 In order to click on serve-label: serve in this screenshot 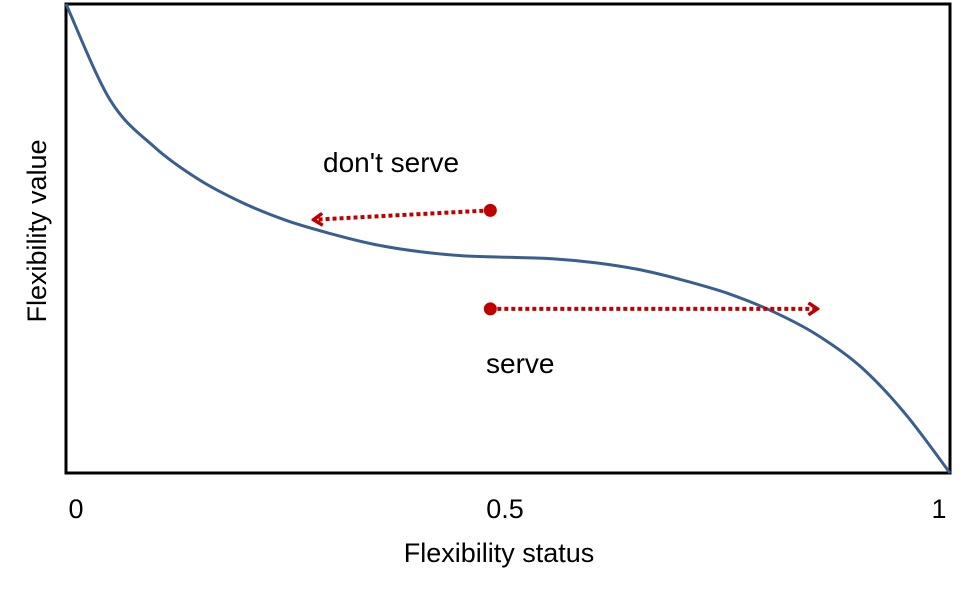, I will do `click(520, 363)`.